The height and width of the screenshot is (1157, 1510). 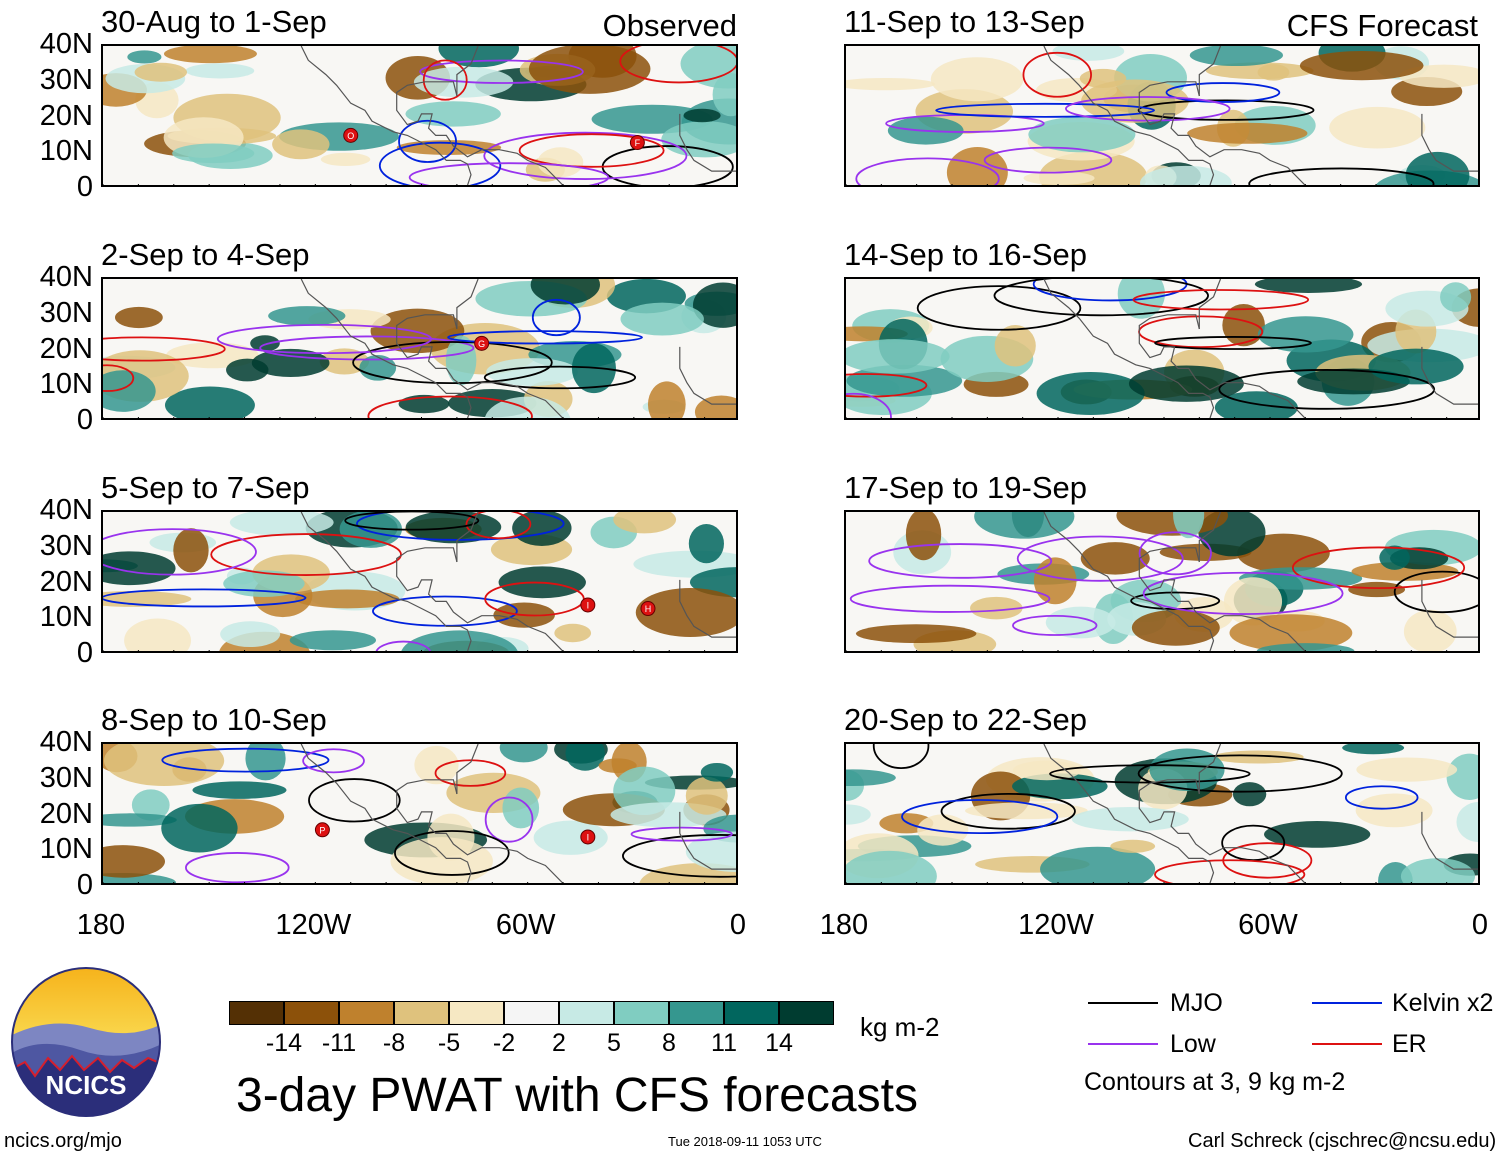 I want to click on figure-title: 3-day PWAT with CFS forecasts, so click(x=577, y=1095).